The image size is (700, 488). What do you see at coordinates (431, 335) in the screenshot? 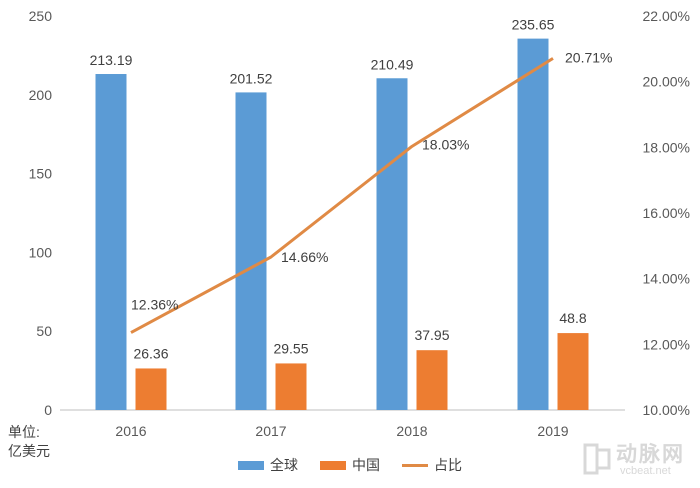
I see `data-label-china-2018: 37.95` at bounding box center [431, 335].